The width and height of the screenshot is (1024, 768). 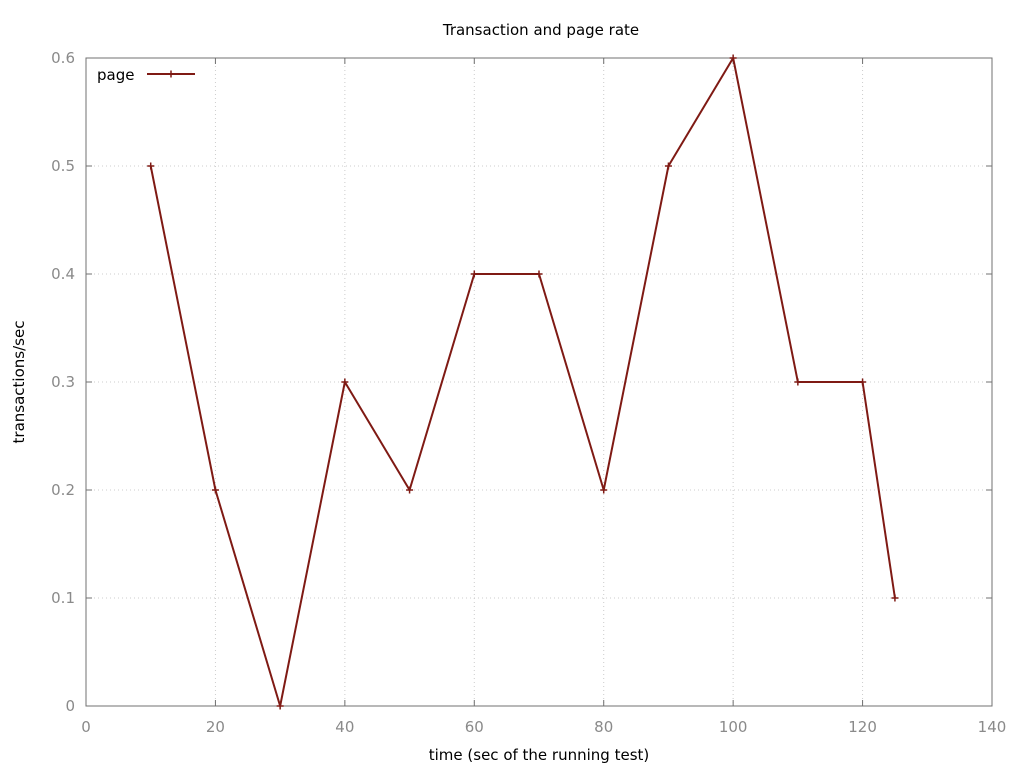 What do you see at coordinates (344, 727) in the screenshot?
I see `x-tick-label: 40` at bounding box center [344, 727].